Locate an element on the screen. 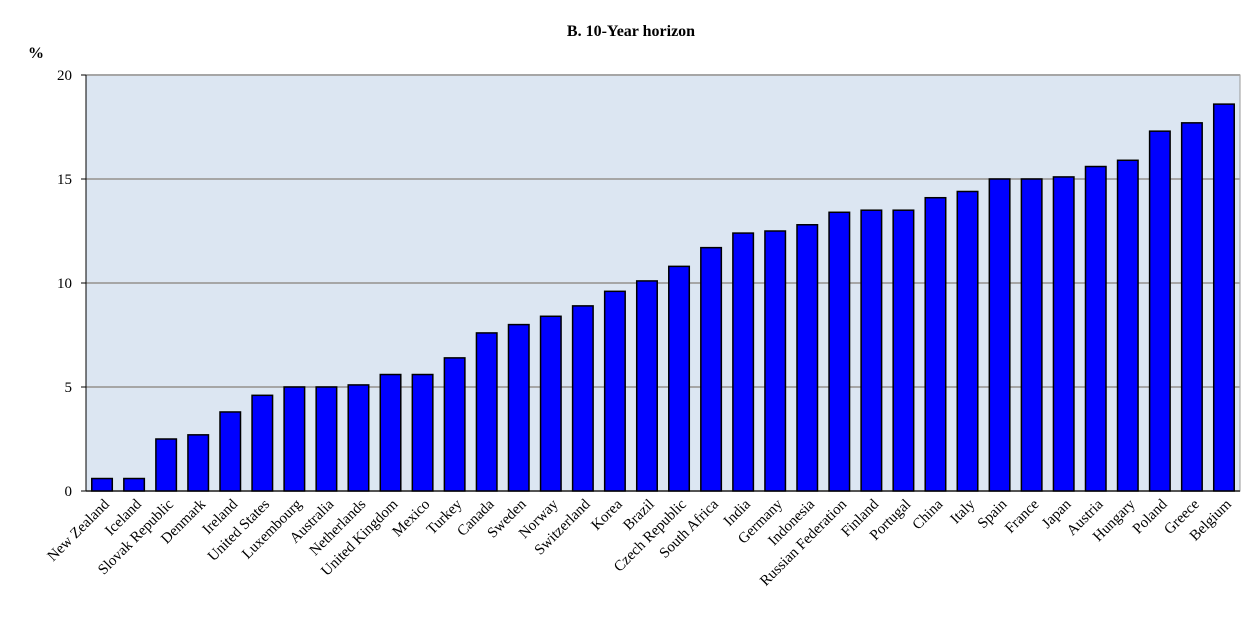 The image size is (1253, 635). y-tick-label: 10 is located at coordinates (64, 284).